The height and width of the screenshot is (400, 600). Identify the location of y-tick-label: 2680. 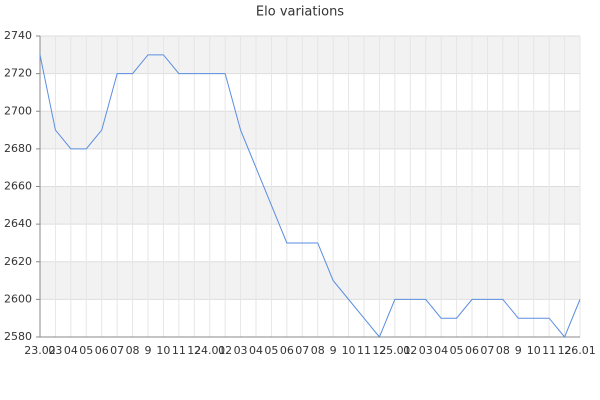
(18, 148).